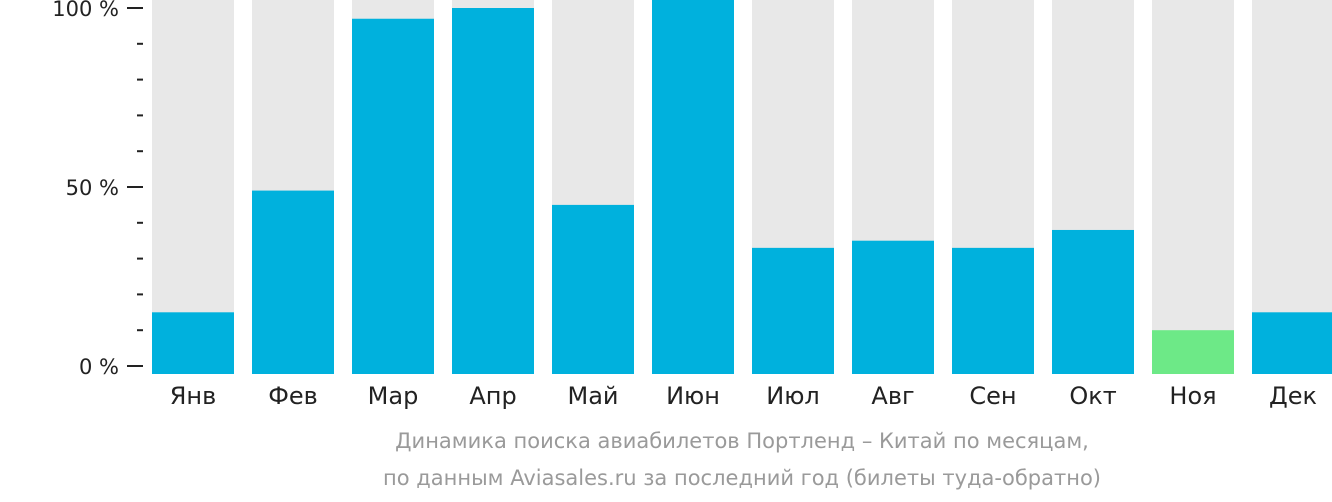  Describe the element at coordinates (99, 367) in the screenshot. I see `y-tick-label: 0 %` at that location.